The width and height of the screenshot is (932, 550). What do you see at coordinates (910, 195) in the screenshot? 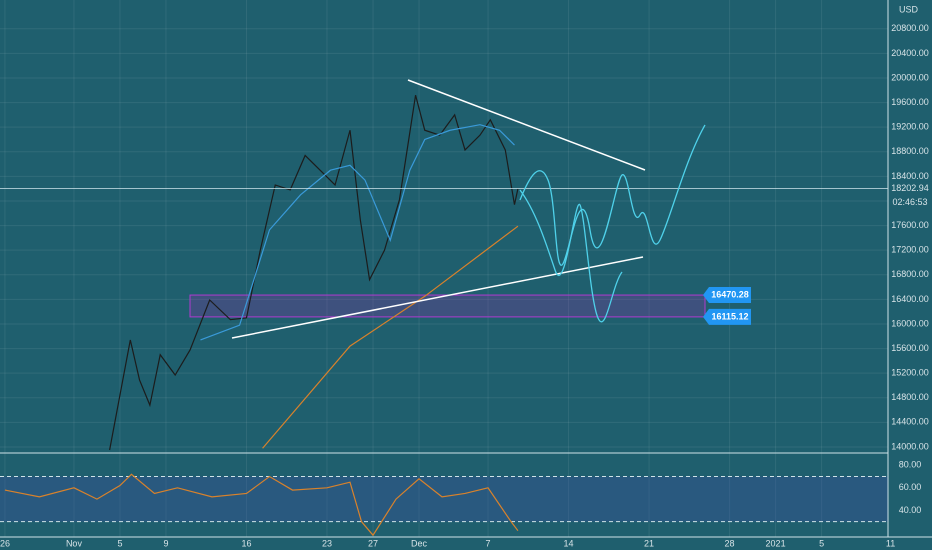
I see `last-price-box` at bounding box center [910, 195].